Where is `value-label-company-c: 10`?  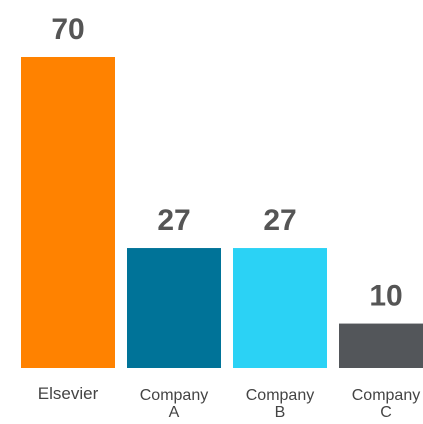 value-label-company-c: 10 is located at coordinates (385, 296).